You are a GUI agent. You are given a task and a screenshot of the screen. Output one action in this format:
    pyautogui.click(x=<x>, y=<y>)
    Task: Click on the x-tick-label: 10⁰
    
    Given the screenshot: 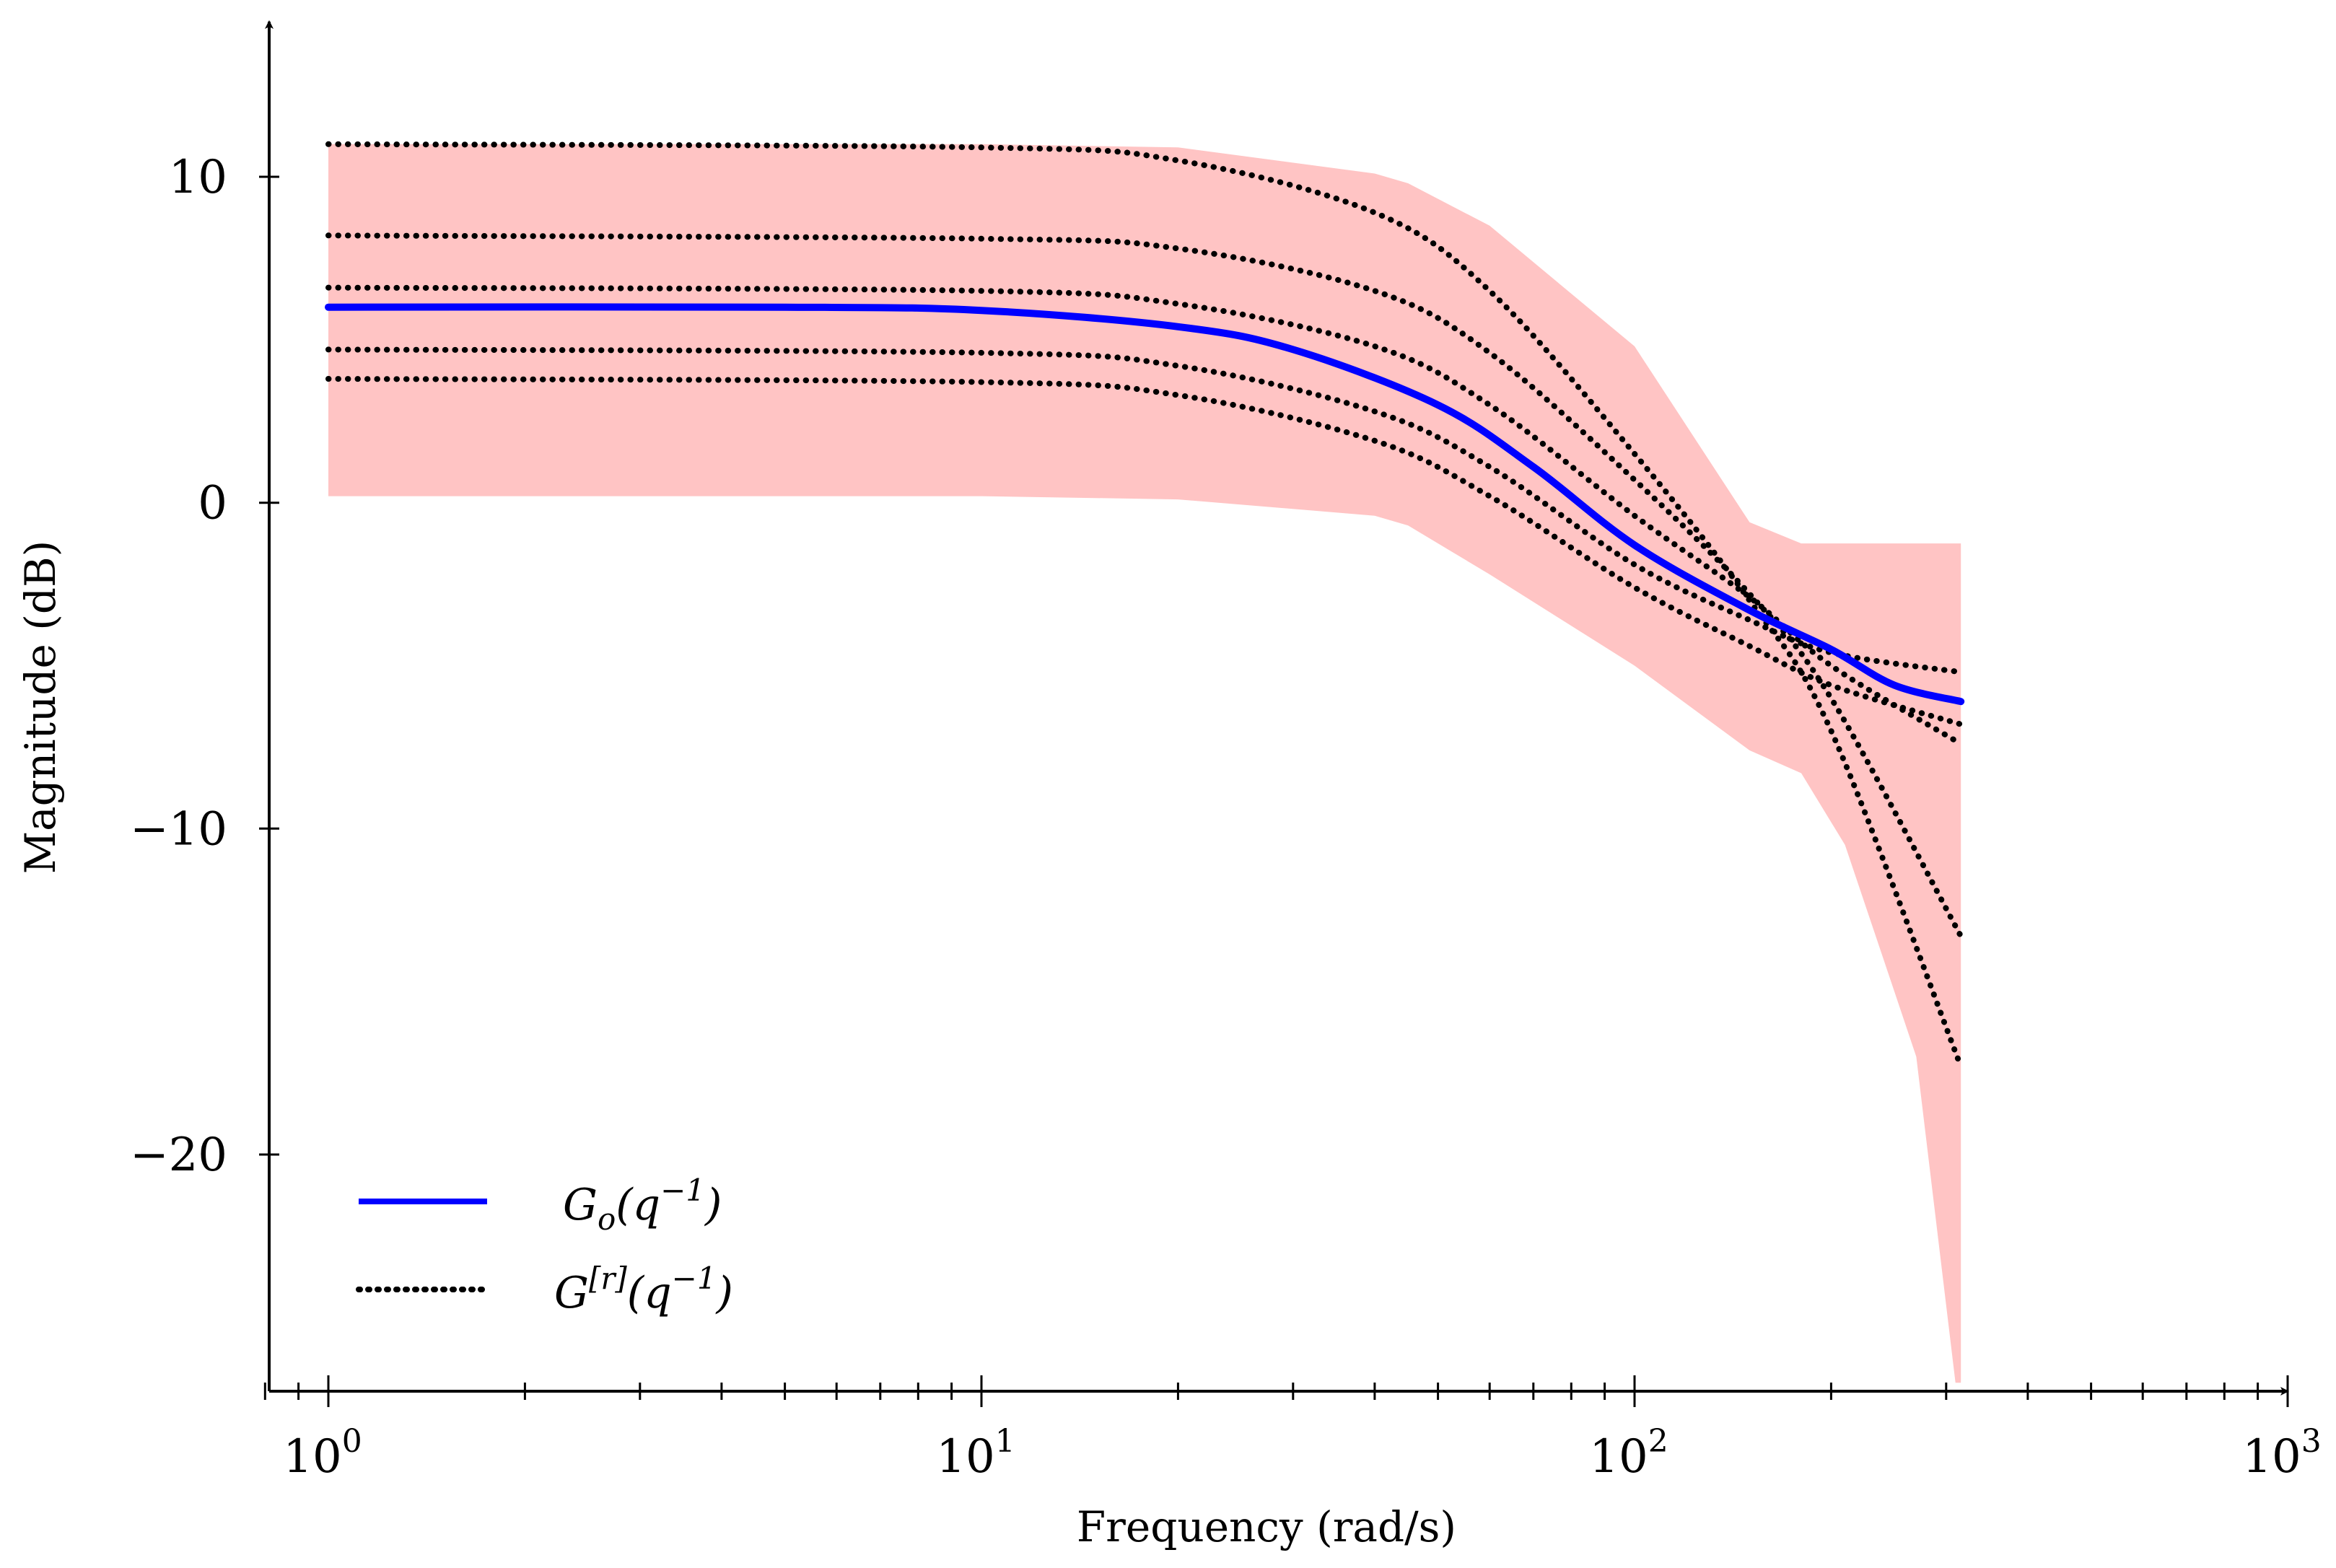 What is the action you would take?
    pyautogui.click(x=322, y=1453)
    